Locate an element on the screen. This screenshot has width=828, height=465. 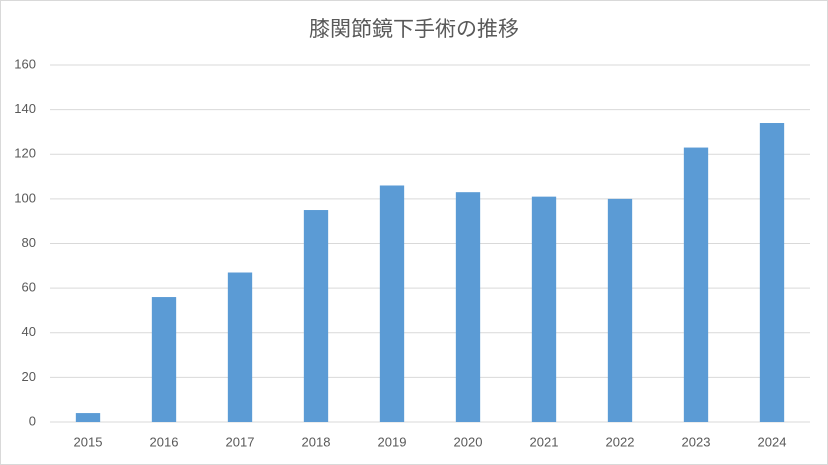
x-tick-label: 2020 is located at coordinates (468, 441).